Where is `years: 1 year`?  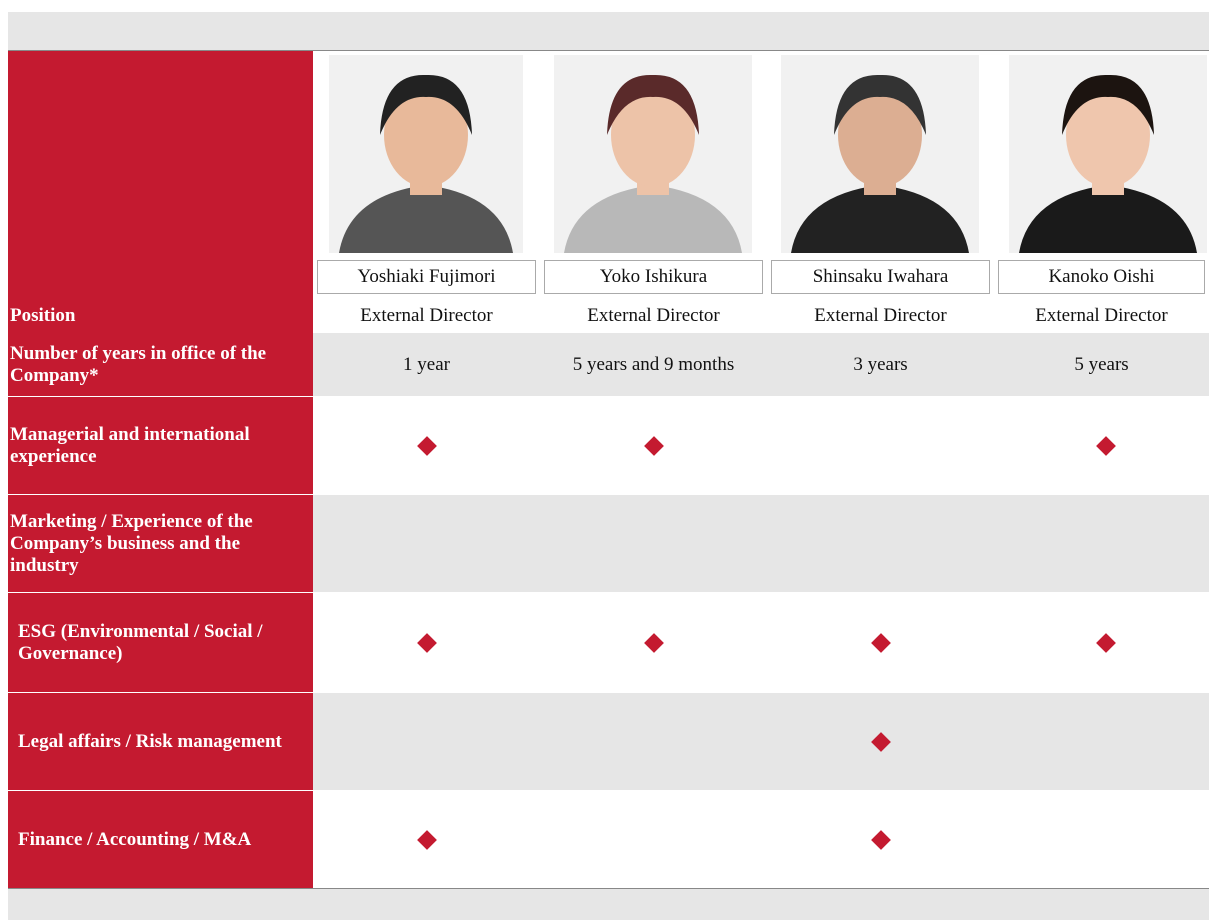
years: 1 year is located at coordinates (426, 364).